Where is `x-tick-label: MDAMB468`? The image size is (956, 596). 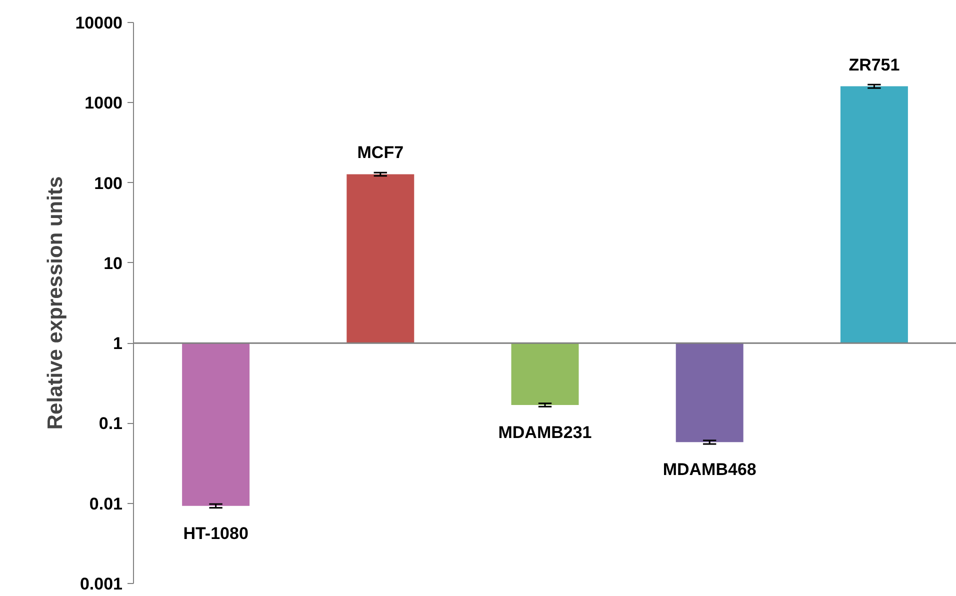
x-tick-label: MDAMB468 is located at coordinates (709, 470).